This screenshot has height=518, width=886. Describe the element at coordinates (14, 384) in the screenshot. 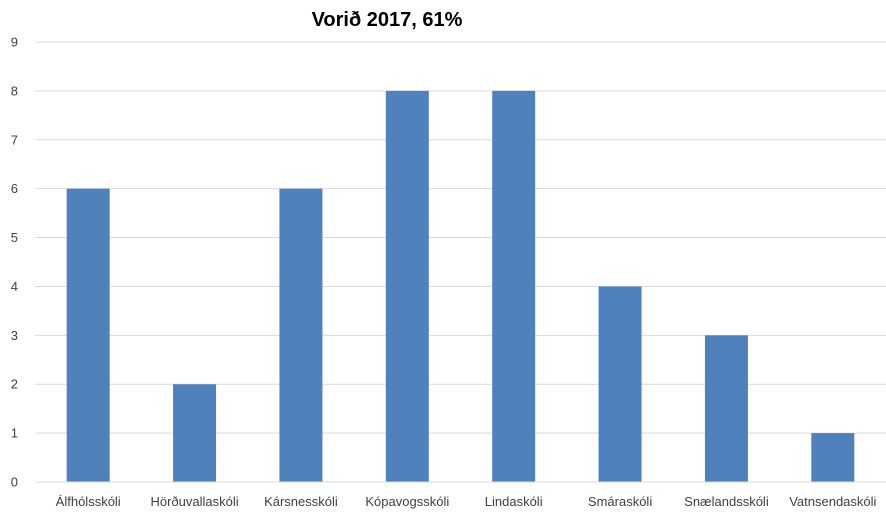

I see `y-tick-label: 2` at that location.